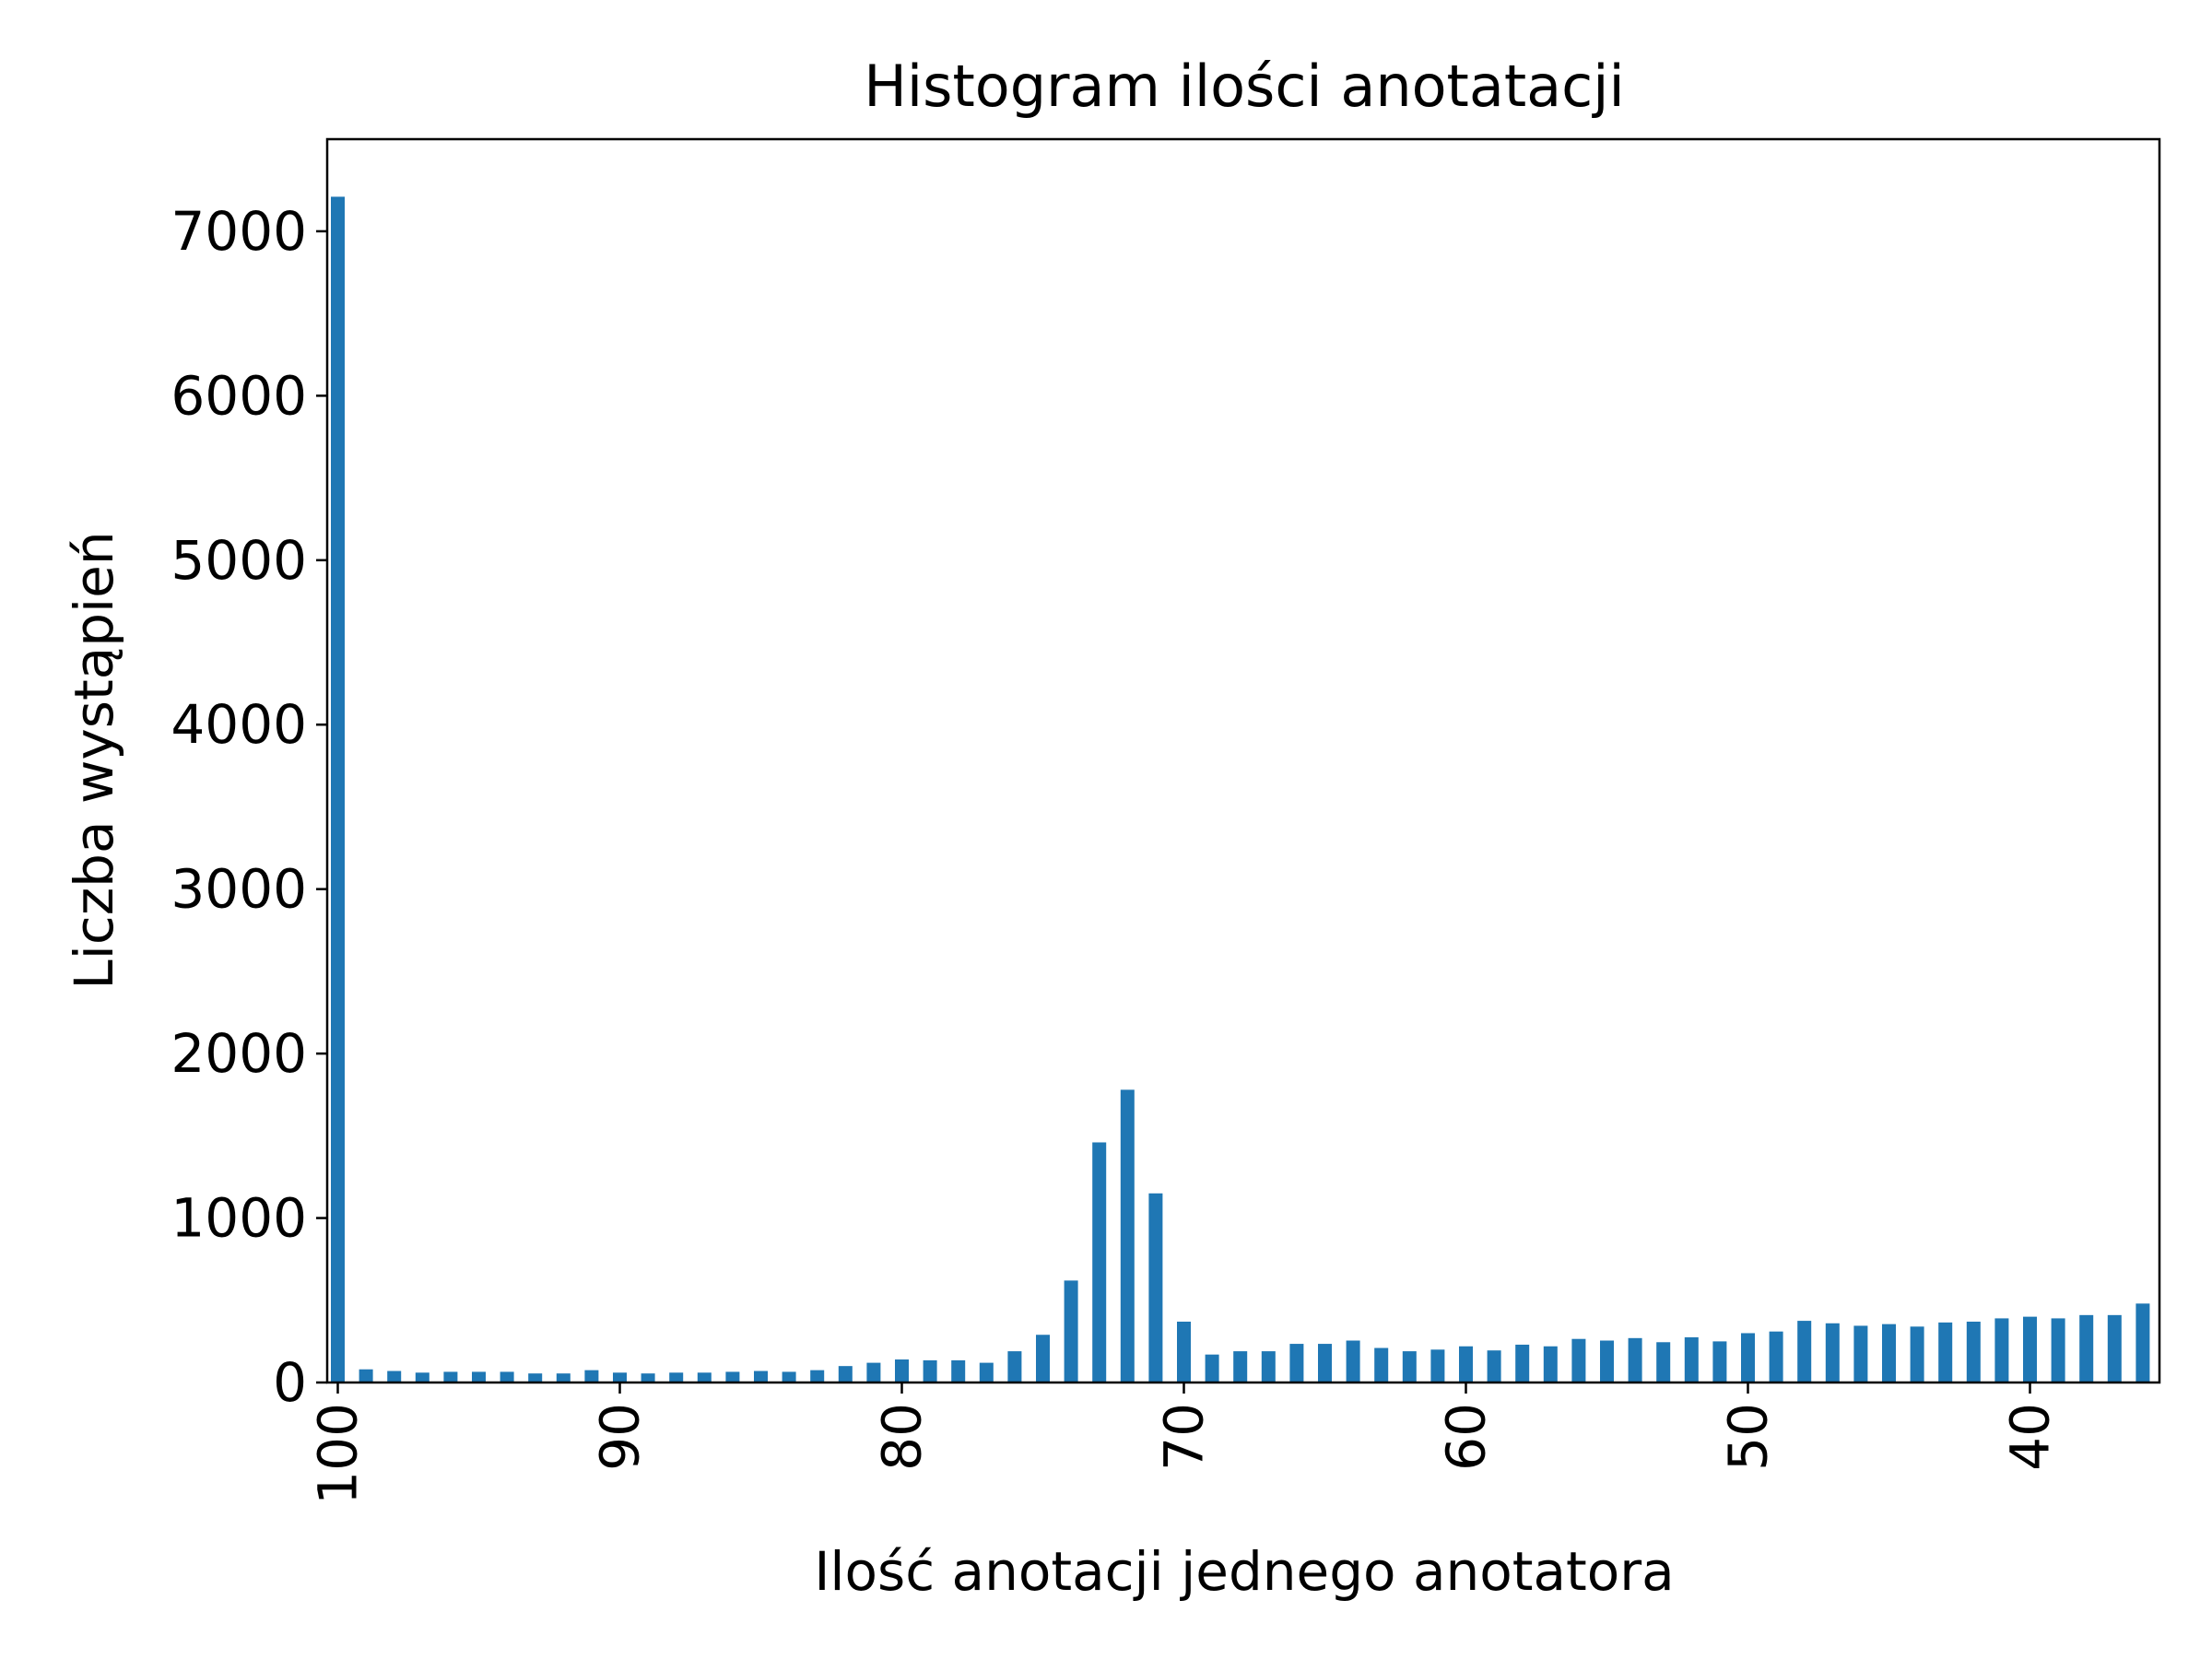  I want to click on x-tick-label-100: 100, so click(338, 1454).